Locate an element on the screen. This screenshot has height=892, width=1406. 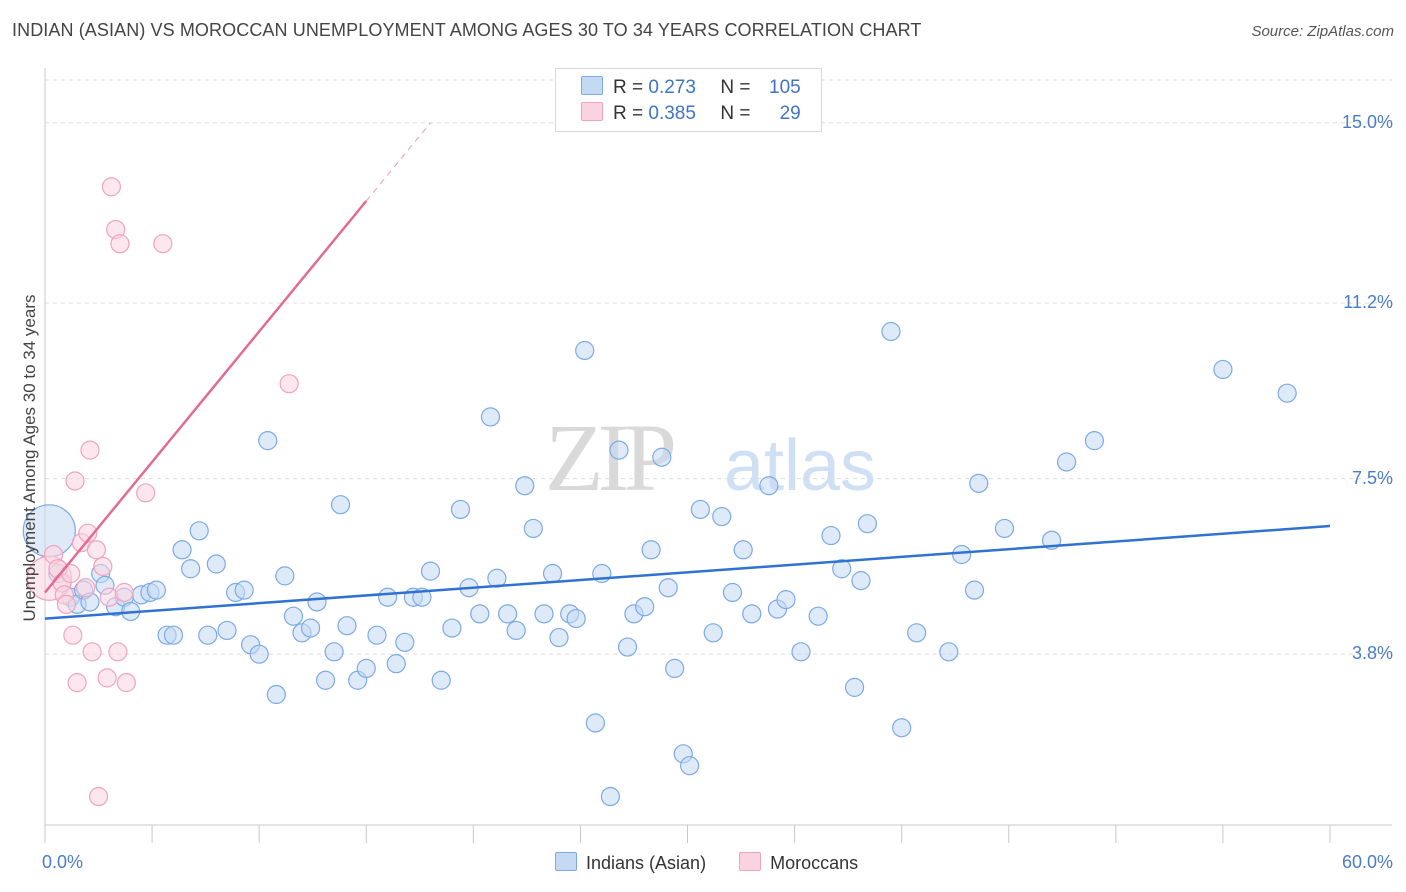
n-value: 29 is located at coordinates (790, 113).